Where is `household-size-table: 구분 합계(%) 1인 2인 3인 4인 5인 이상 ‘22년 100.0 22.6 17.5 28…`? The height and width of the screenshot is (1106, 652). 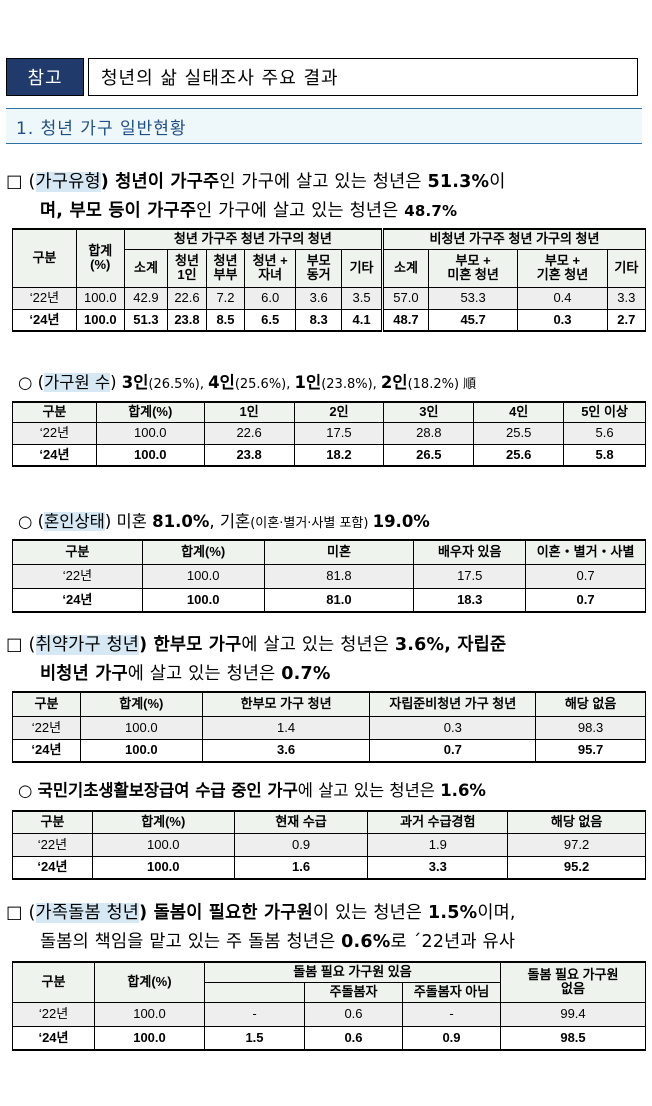
household-size-table: 구분 합계(%) 1인 2인 3인 4인 5인 이상 ‘22년 100.0 22.6 17.5 28… is located at coordinates (329, 434).